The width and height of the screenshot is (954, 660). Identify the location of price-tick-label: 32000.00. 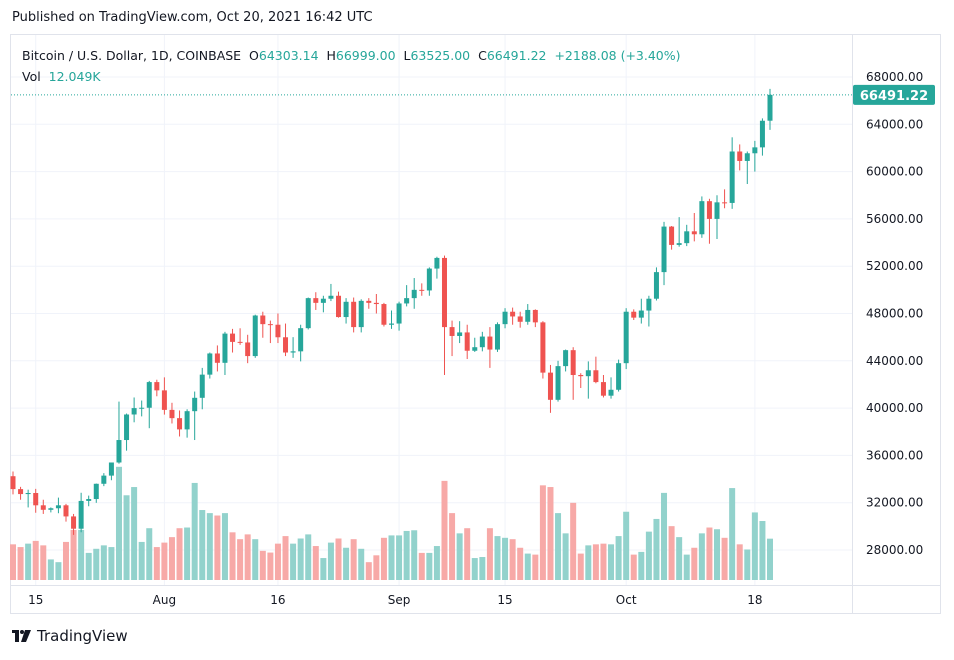
(894, 503).